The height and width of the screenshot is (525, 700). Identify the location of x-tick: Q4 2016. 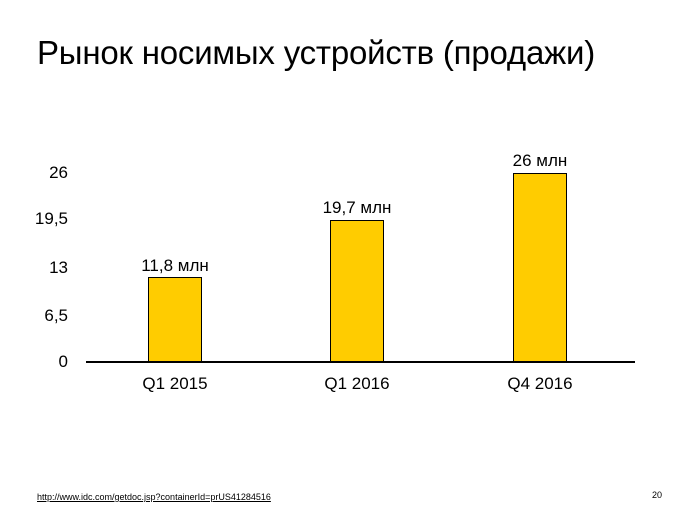
(540, 383).